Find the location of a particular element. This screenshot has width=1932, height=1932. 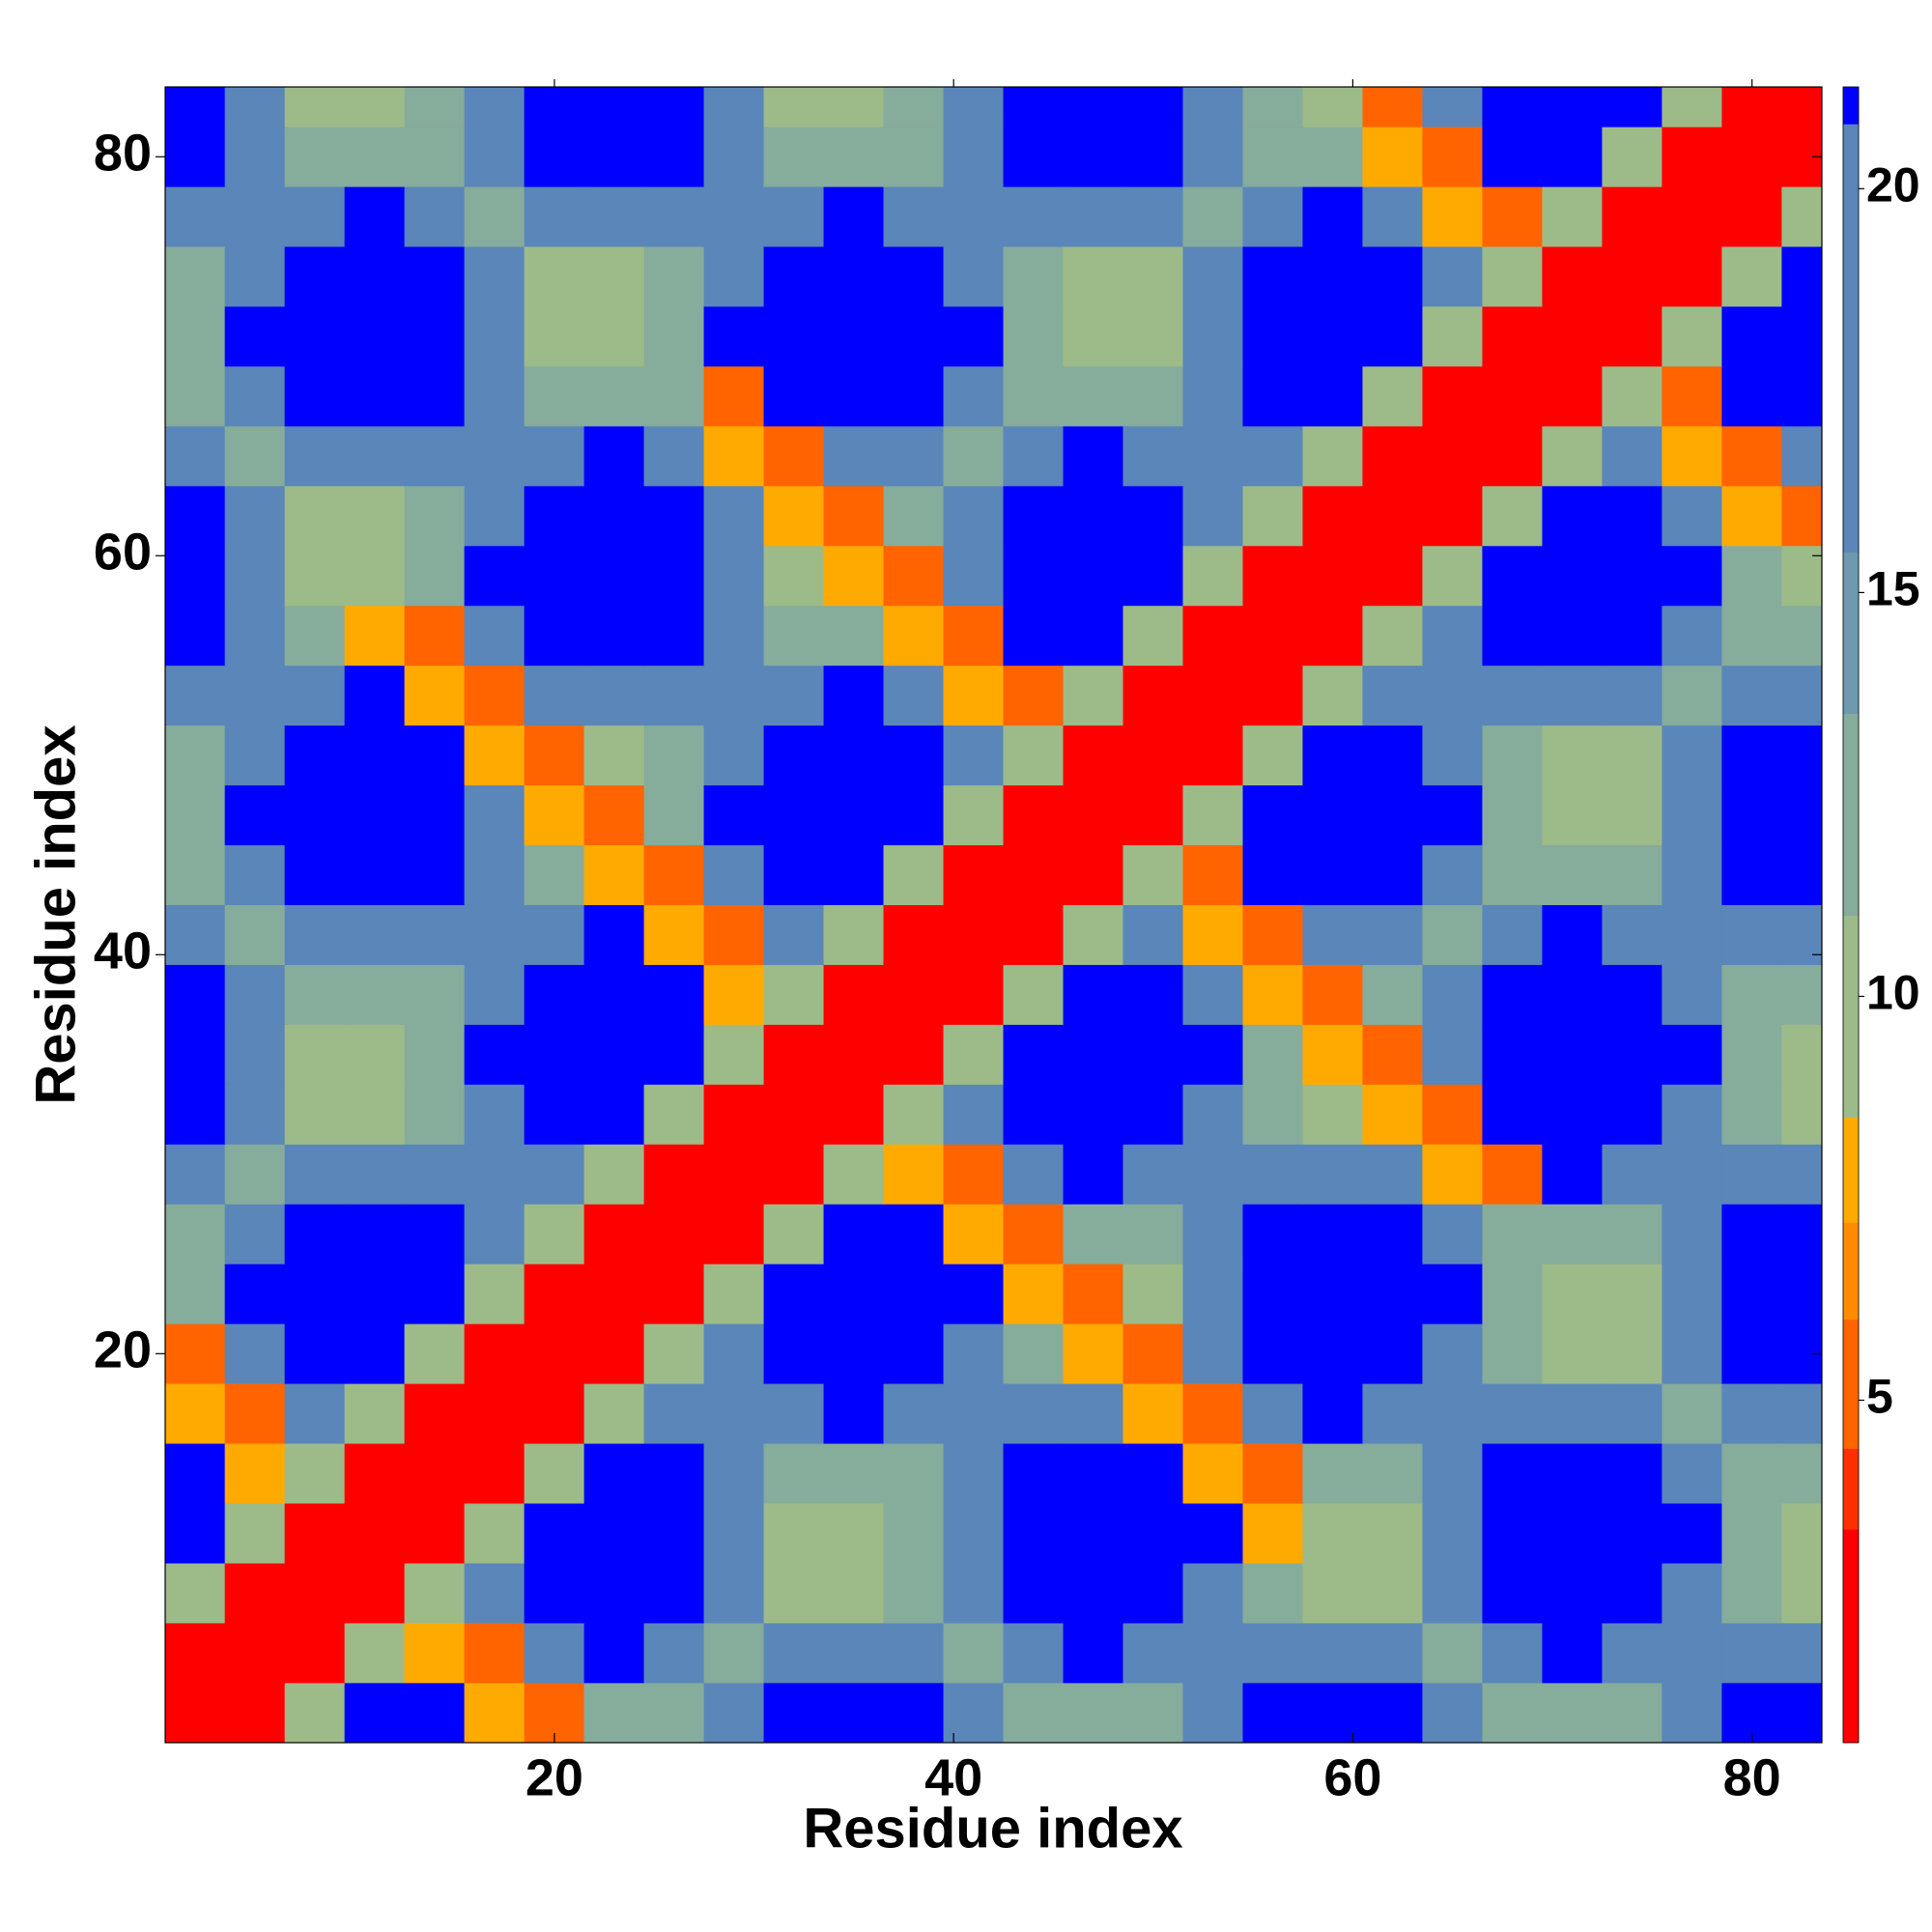

colorbar-tick-label: 10 is located at coordinates (1893, 993).